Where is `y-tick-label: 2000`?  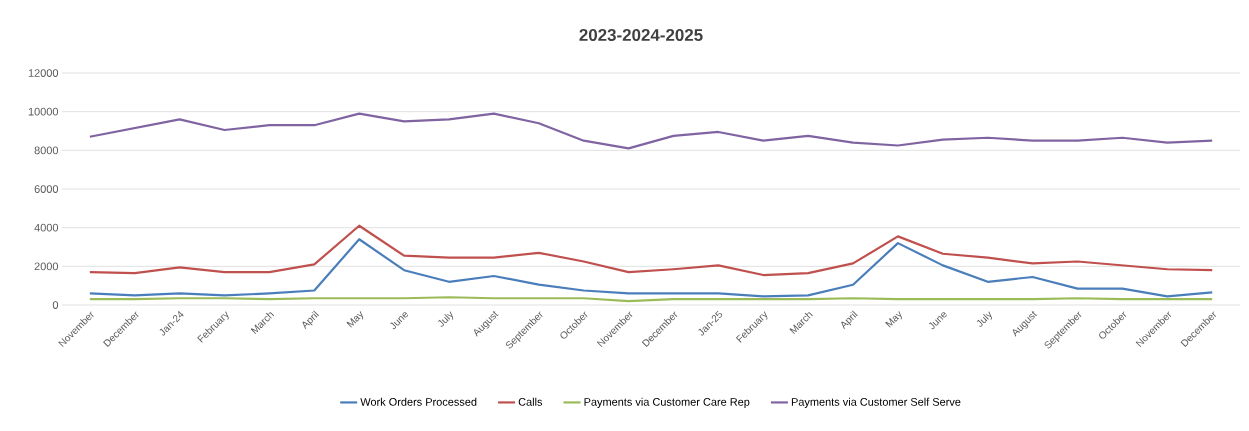 y-tick-label: 2000 is located at coordinates (46, 266).